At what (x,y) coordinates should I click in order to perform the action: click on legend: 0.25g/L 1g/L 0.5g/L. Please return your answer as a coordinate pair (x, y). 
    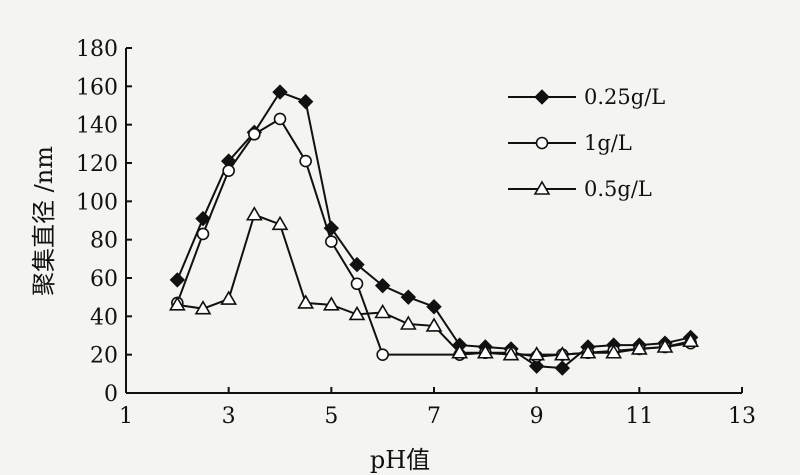
    Looking at the image, I should click on (586, 143).